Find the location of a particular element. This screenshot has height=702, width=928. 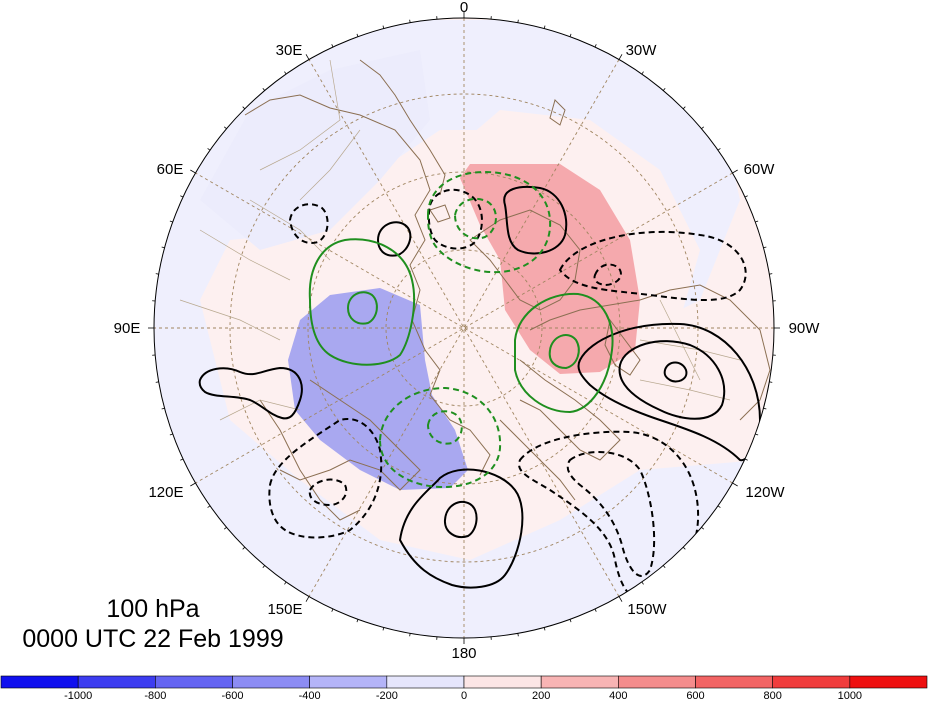

green-contours is located at coordinates (461, 325).